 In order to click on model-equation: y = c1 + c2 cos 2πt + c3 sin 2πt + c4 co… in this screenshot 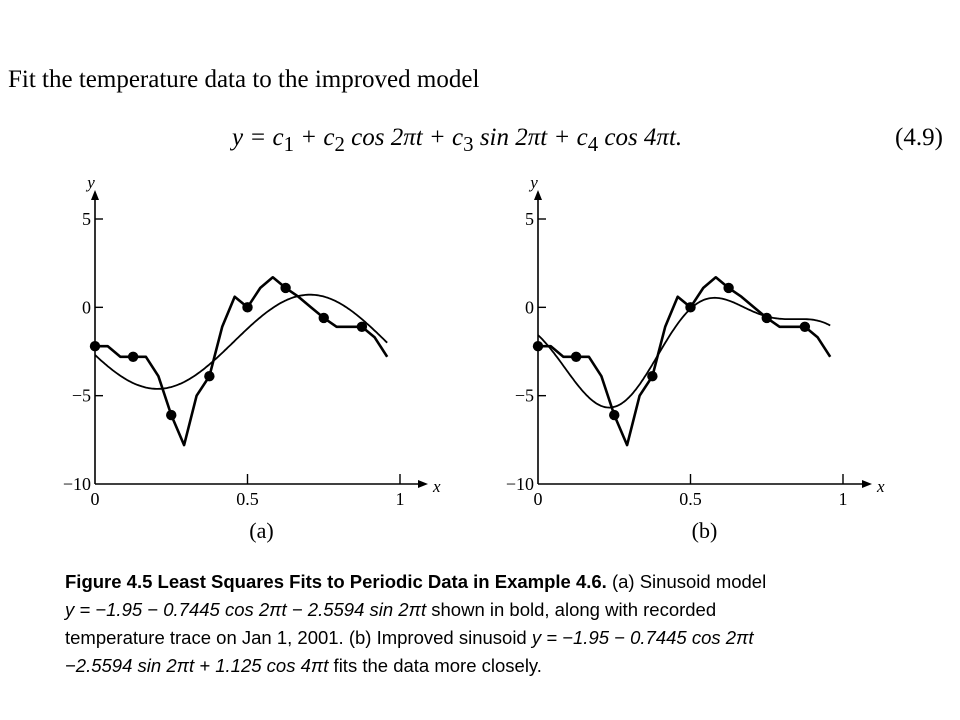, I will do `click(457, 140)`.